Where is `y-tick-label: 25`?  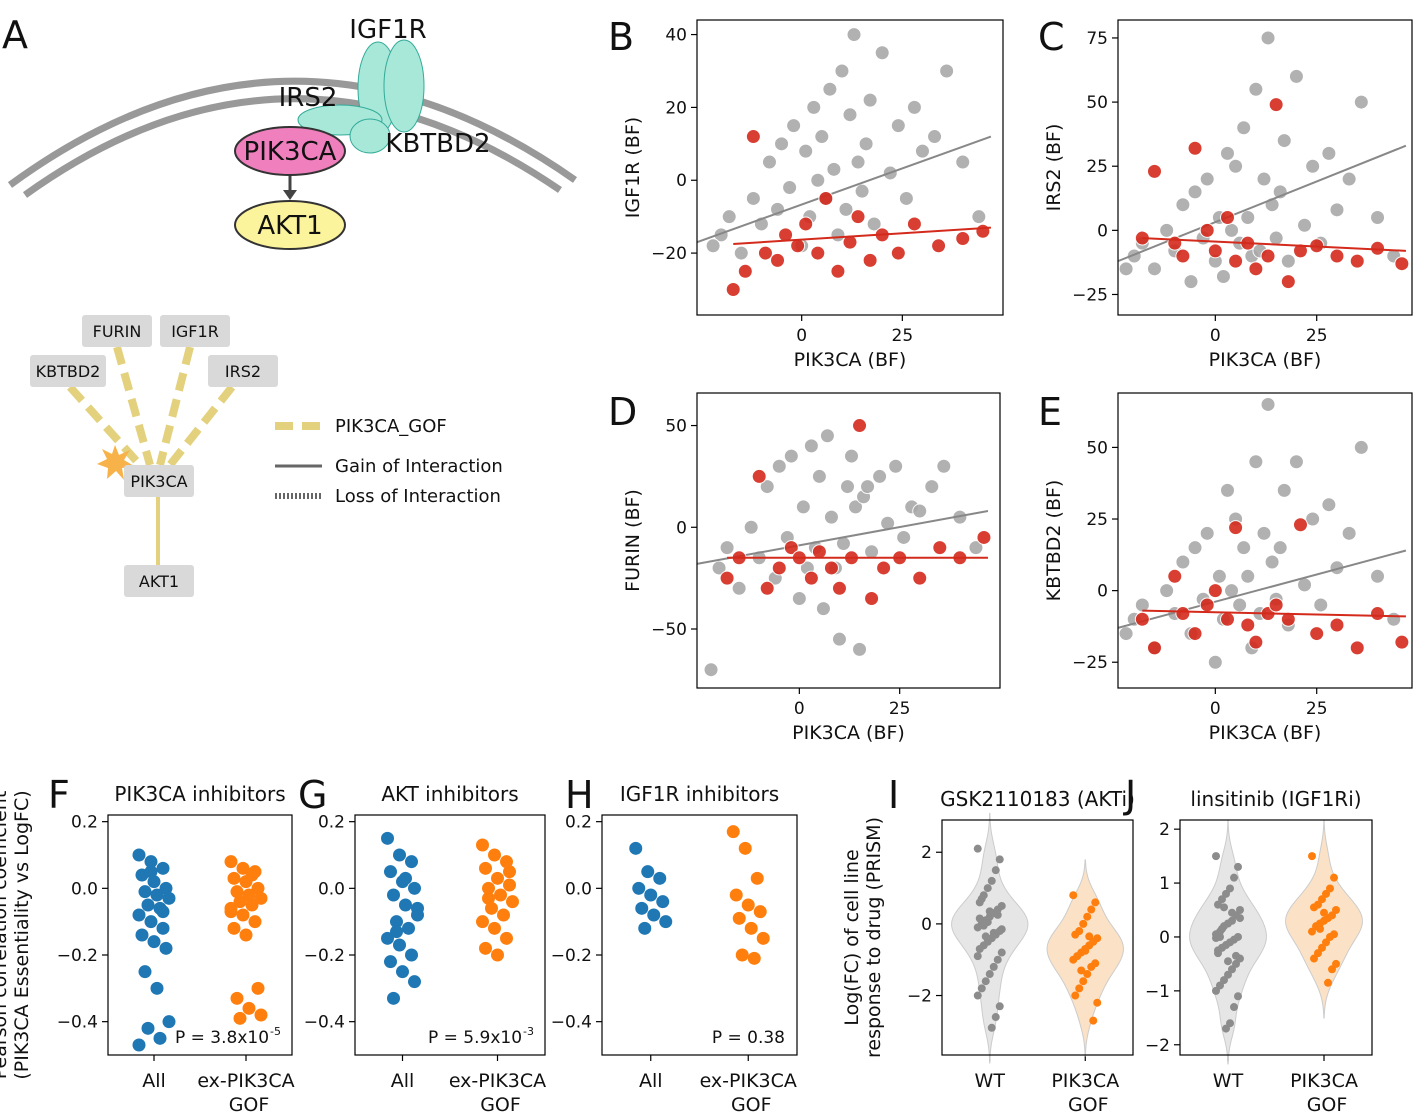 y-tick-label: 25 is located at coordinates (1097, 167).